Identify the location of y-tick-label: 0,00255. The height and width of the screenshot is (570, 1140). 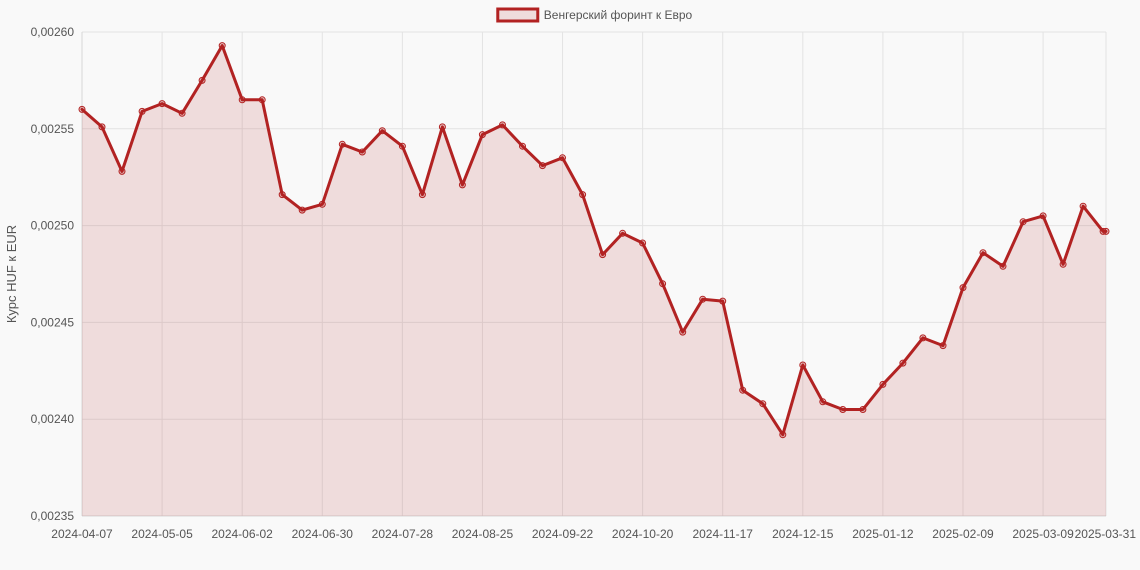
(53, 129).